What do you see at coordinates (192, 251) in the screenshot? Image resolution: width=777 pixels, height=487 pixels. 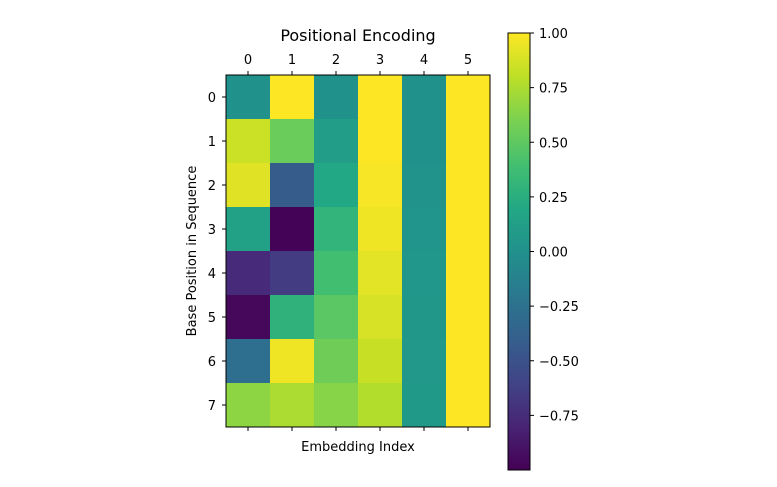 I see `y-axis-label: Base Position in Sequence` at bounding box center [192, 251].